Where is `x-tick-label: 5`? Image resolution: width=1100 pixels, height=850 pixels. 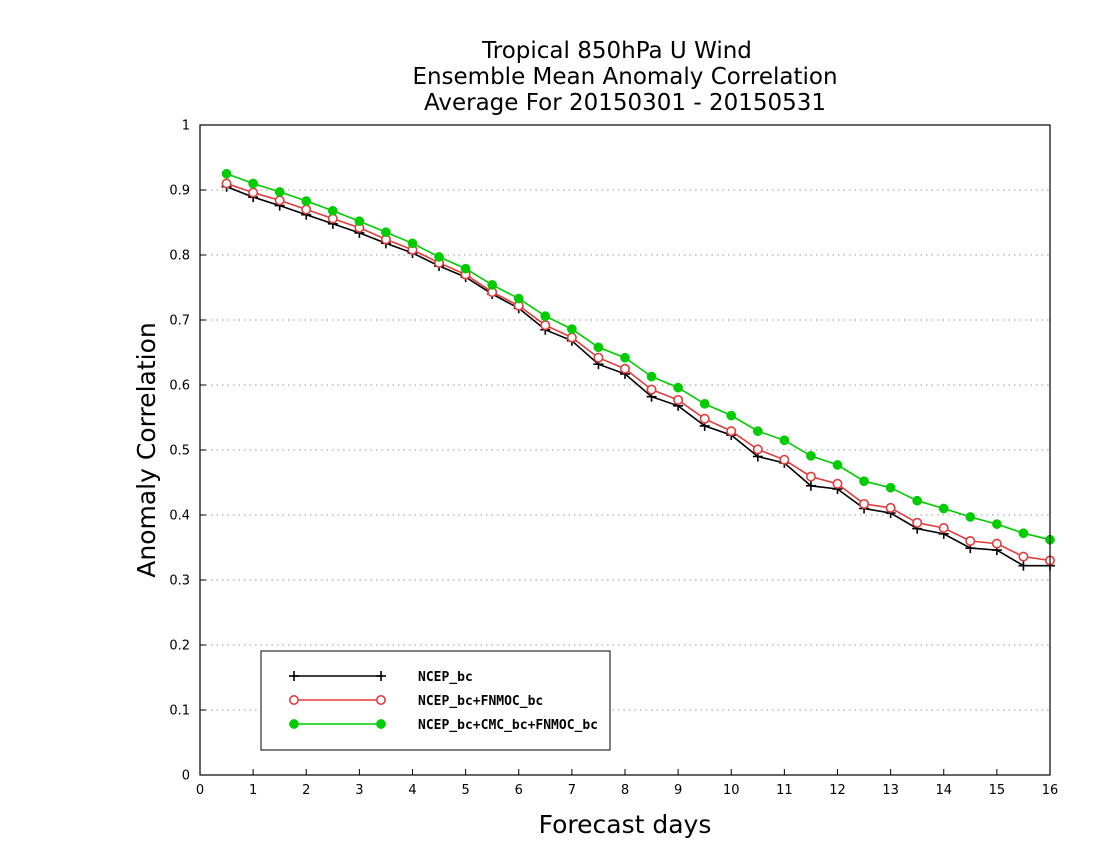
x-tick-label: 5 is located at coordinates (465, 790).